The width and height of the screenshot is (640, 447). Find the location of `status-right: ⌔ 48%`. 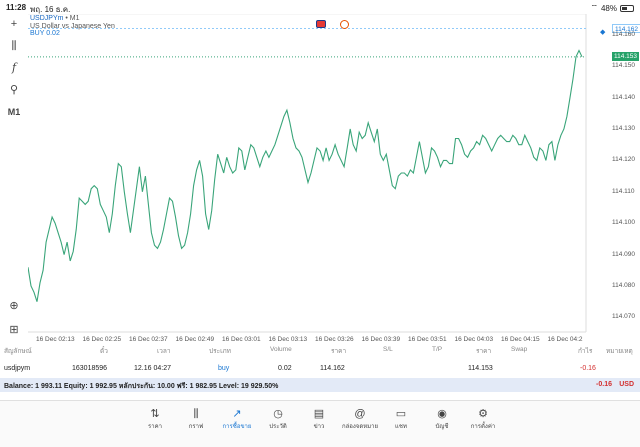

status-right: ⌔ 48% is located at coordinates (612, 8).